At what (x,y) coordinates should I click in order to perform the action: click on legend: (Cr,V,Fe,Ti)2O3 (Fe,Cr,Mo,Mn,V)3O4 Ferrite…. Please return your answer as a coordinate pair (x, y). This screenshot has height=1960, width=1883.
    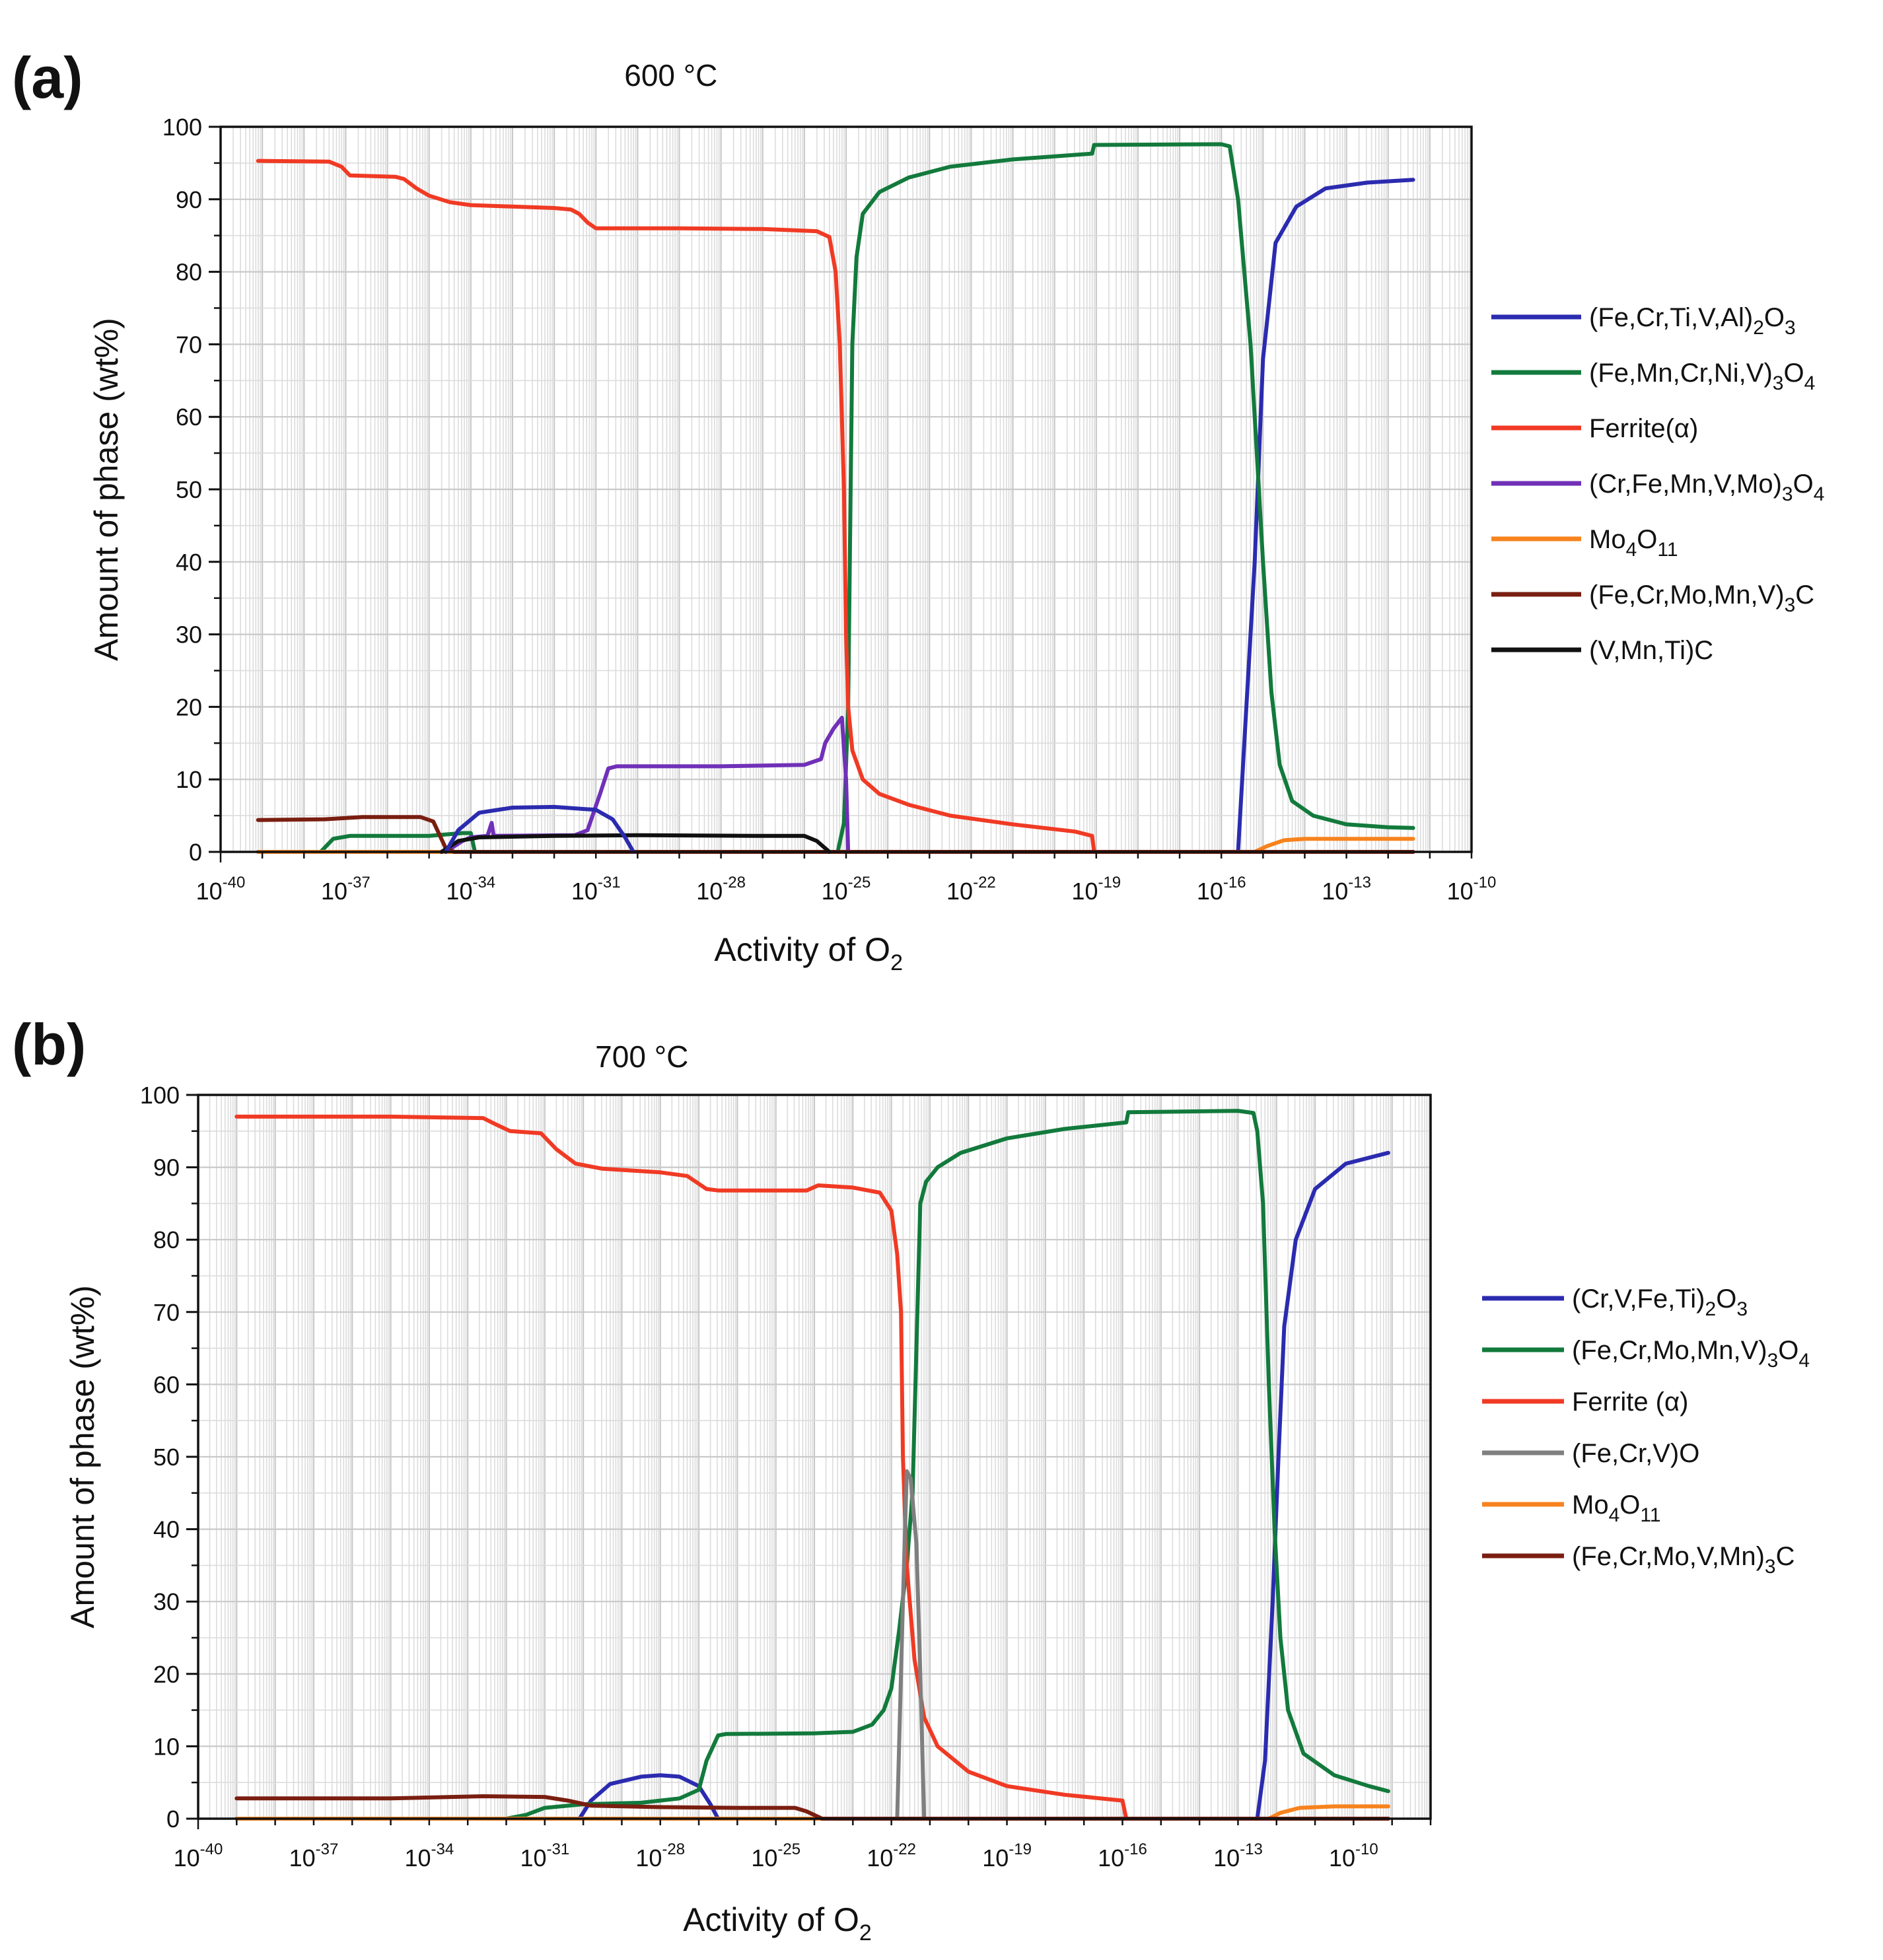
    Looking at the image, I should click on (1646, 1431).